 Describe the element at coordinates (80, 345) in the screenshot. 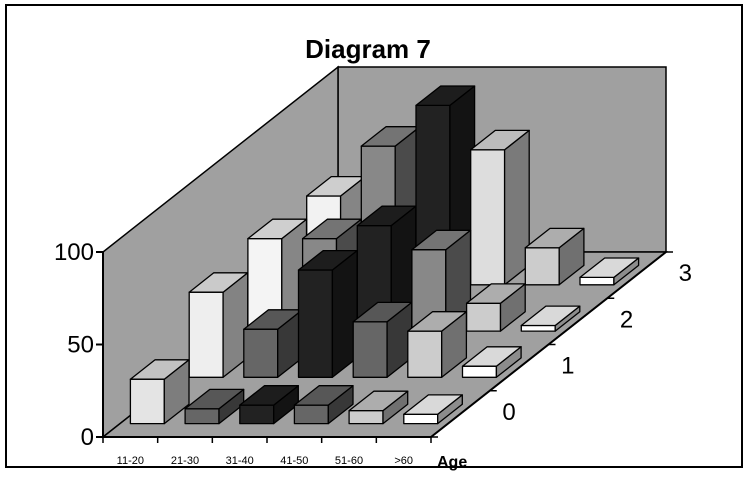

I see `y-tick-label: 50` at that location.